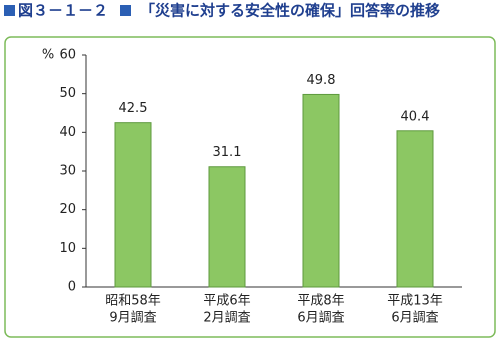  Describe the element at coordinates (67, 171) in the screenshot. I see `y-tick-label: 30` at that location.